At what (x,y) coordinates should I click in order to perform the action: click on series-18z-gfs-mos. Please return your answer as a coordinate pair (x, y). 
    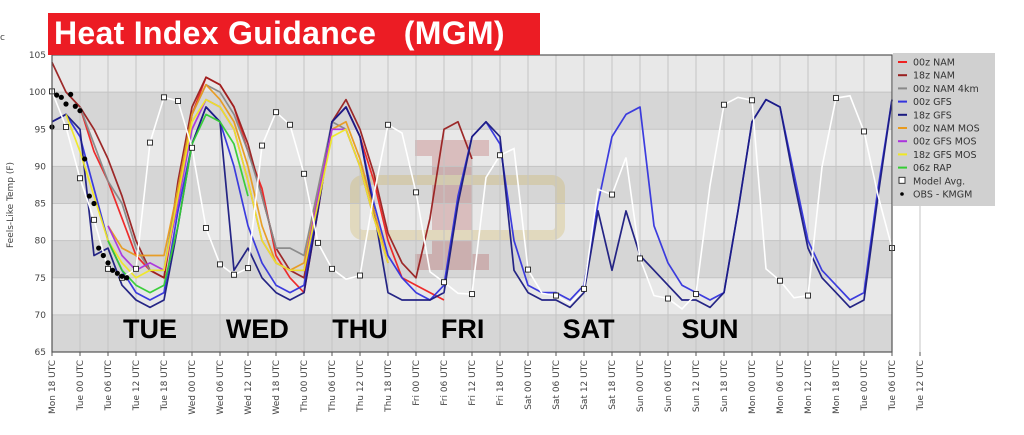
    Looking at the image, I should click on (227, 188).